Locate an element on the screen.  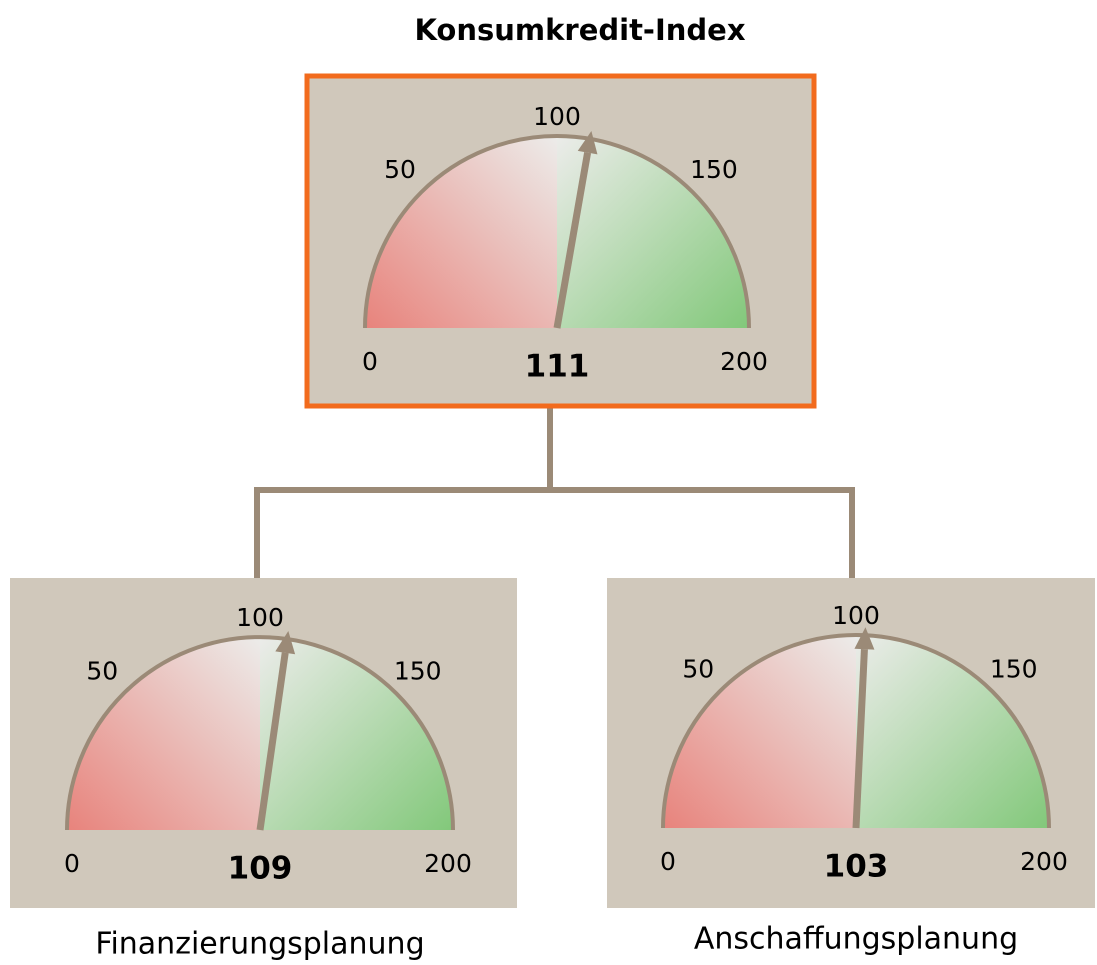
gauge-value: 103 is located at coordinates (856, 867).